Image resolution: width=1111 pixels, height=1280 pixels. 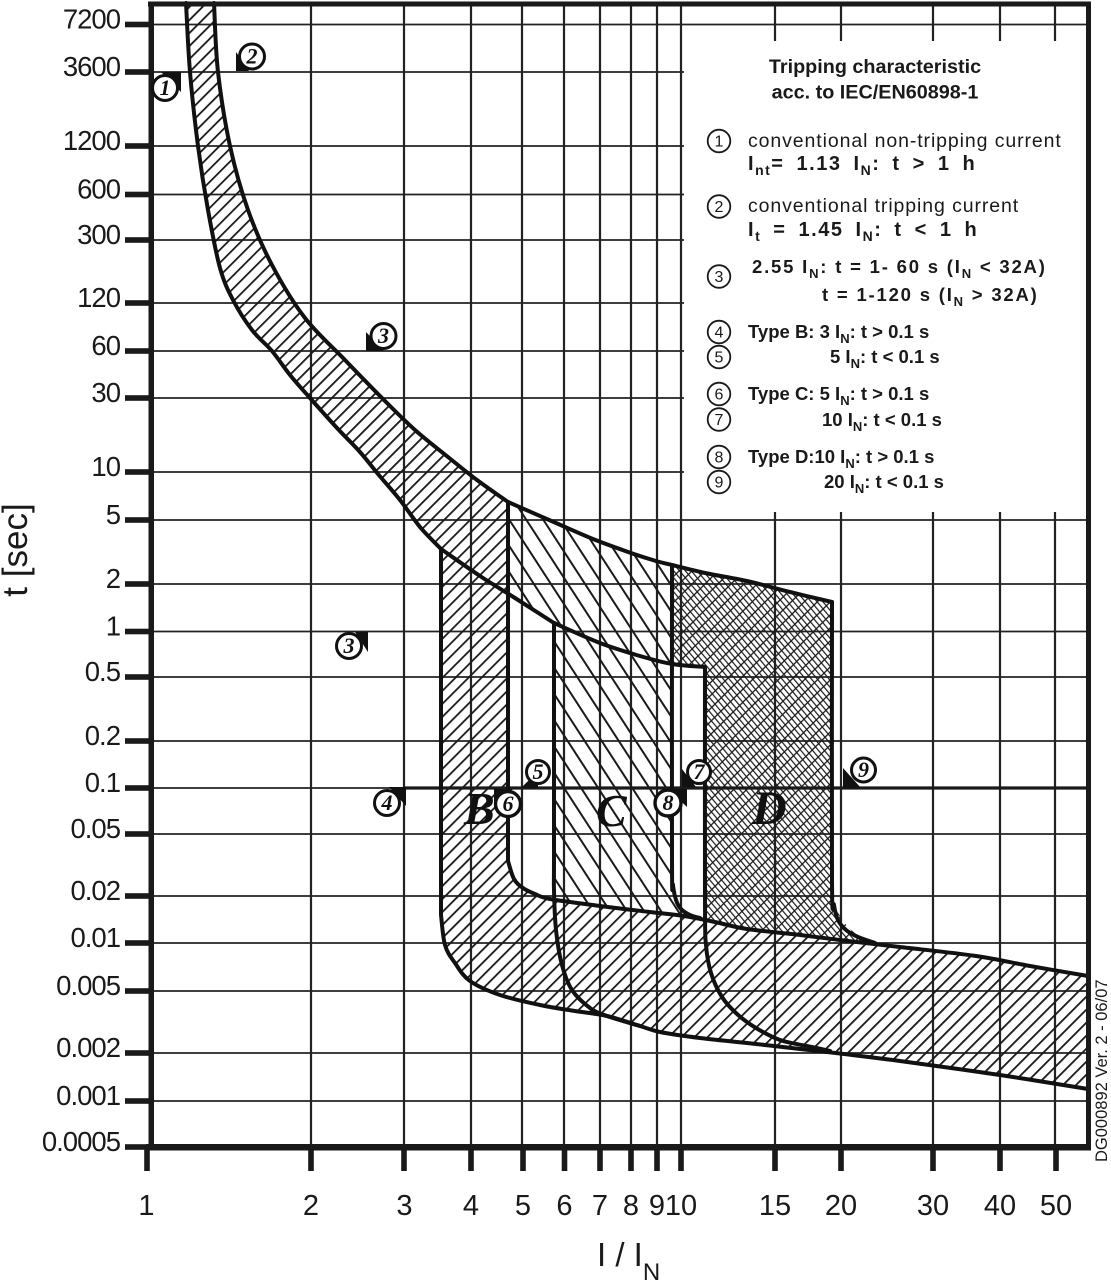 I want to click on svg-text: 0.1, so click(x=102, y=782).